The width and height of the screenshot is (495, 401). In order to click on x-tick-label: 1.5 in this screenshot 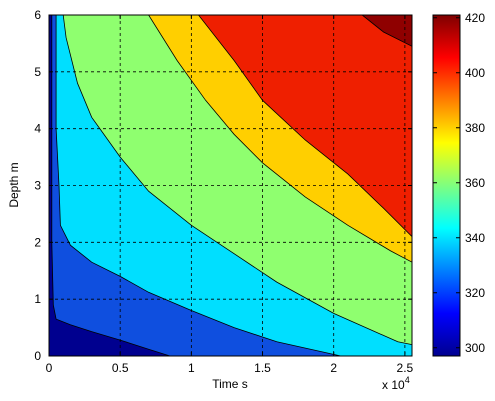, I will do `click(262, 368)`.